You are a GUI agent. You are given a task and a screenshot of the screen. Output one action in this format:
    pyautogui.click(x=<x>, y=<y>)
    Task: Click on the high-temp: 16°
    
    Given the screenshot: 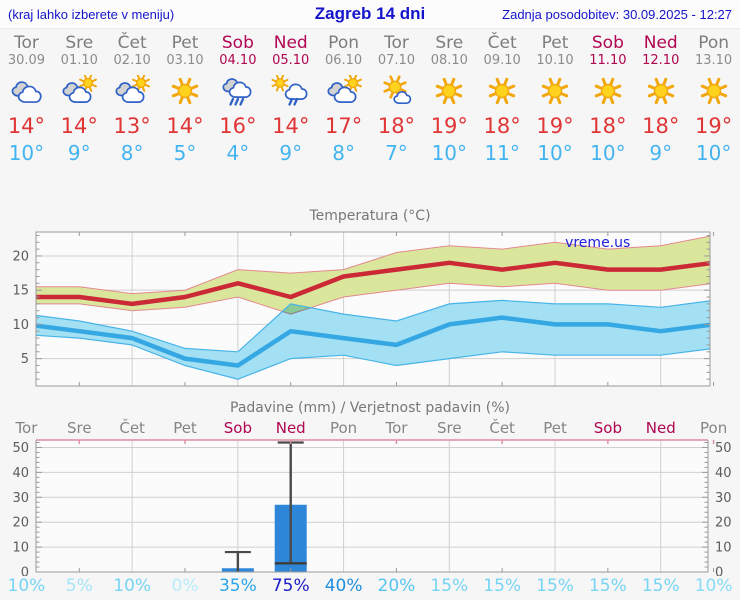 What is the action you would take?
    pyautogui.click(x=238, y=126)
    